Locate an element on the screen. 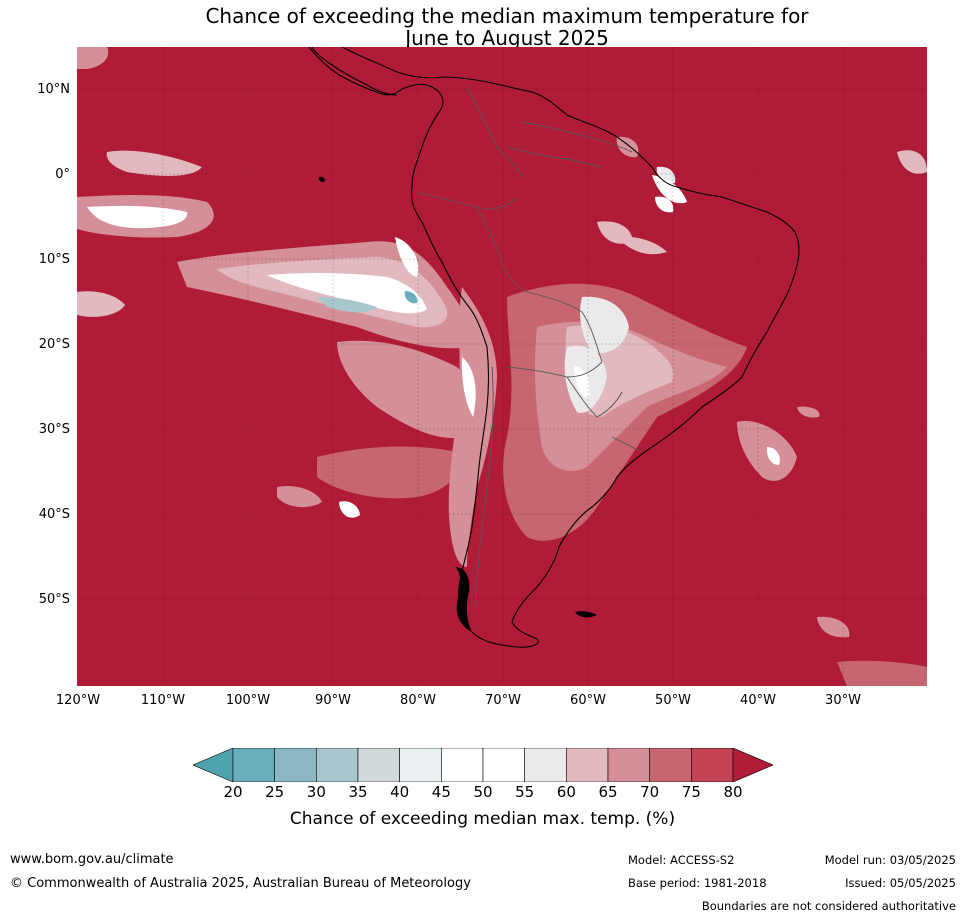 The image size is (965, 919). lon-label-90w: 90°W is located at coordinates (333, 700).